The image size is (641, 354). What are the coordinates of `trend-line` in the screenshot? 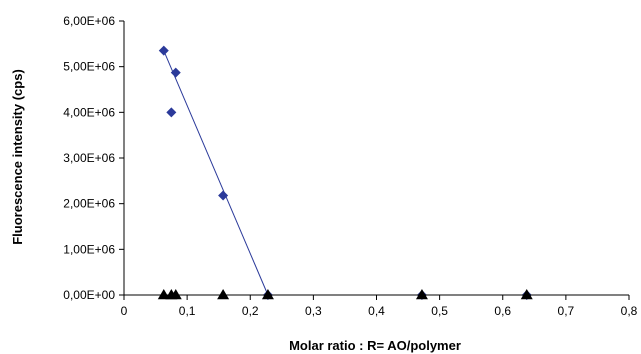 It's located at (216, 173).